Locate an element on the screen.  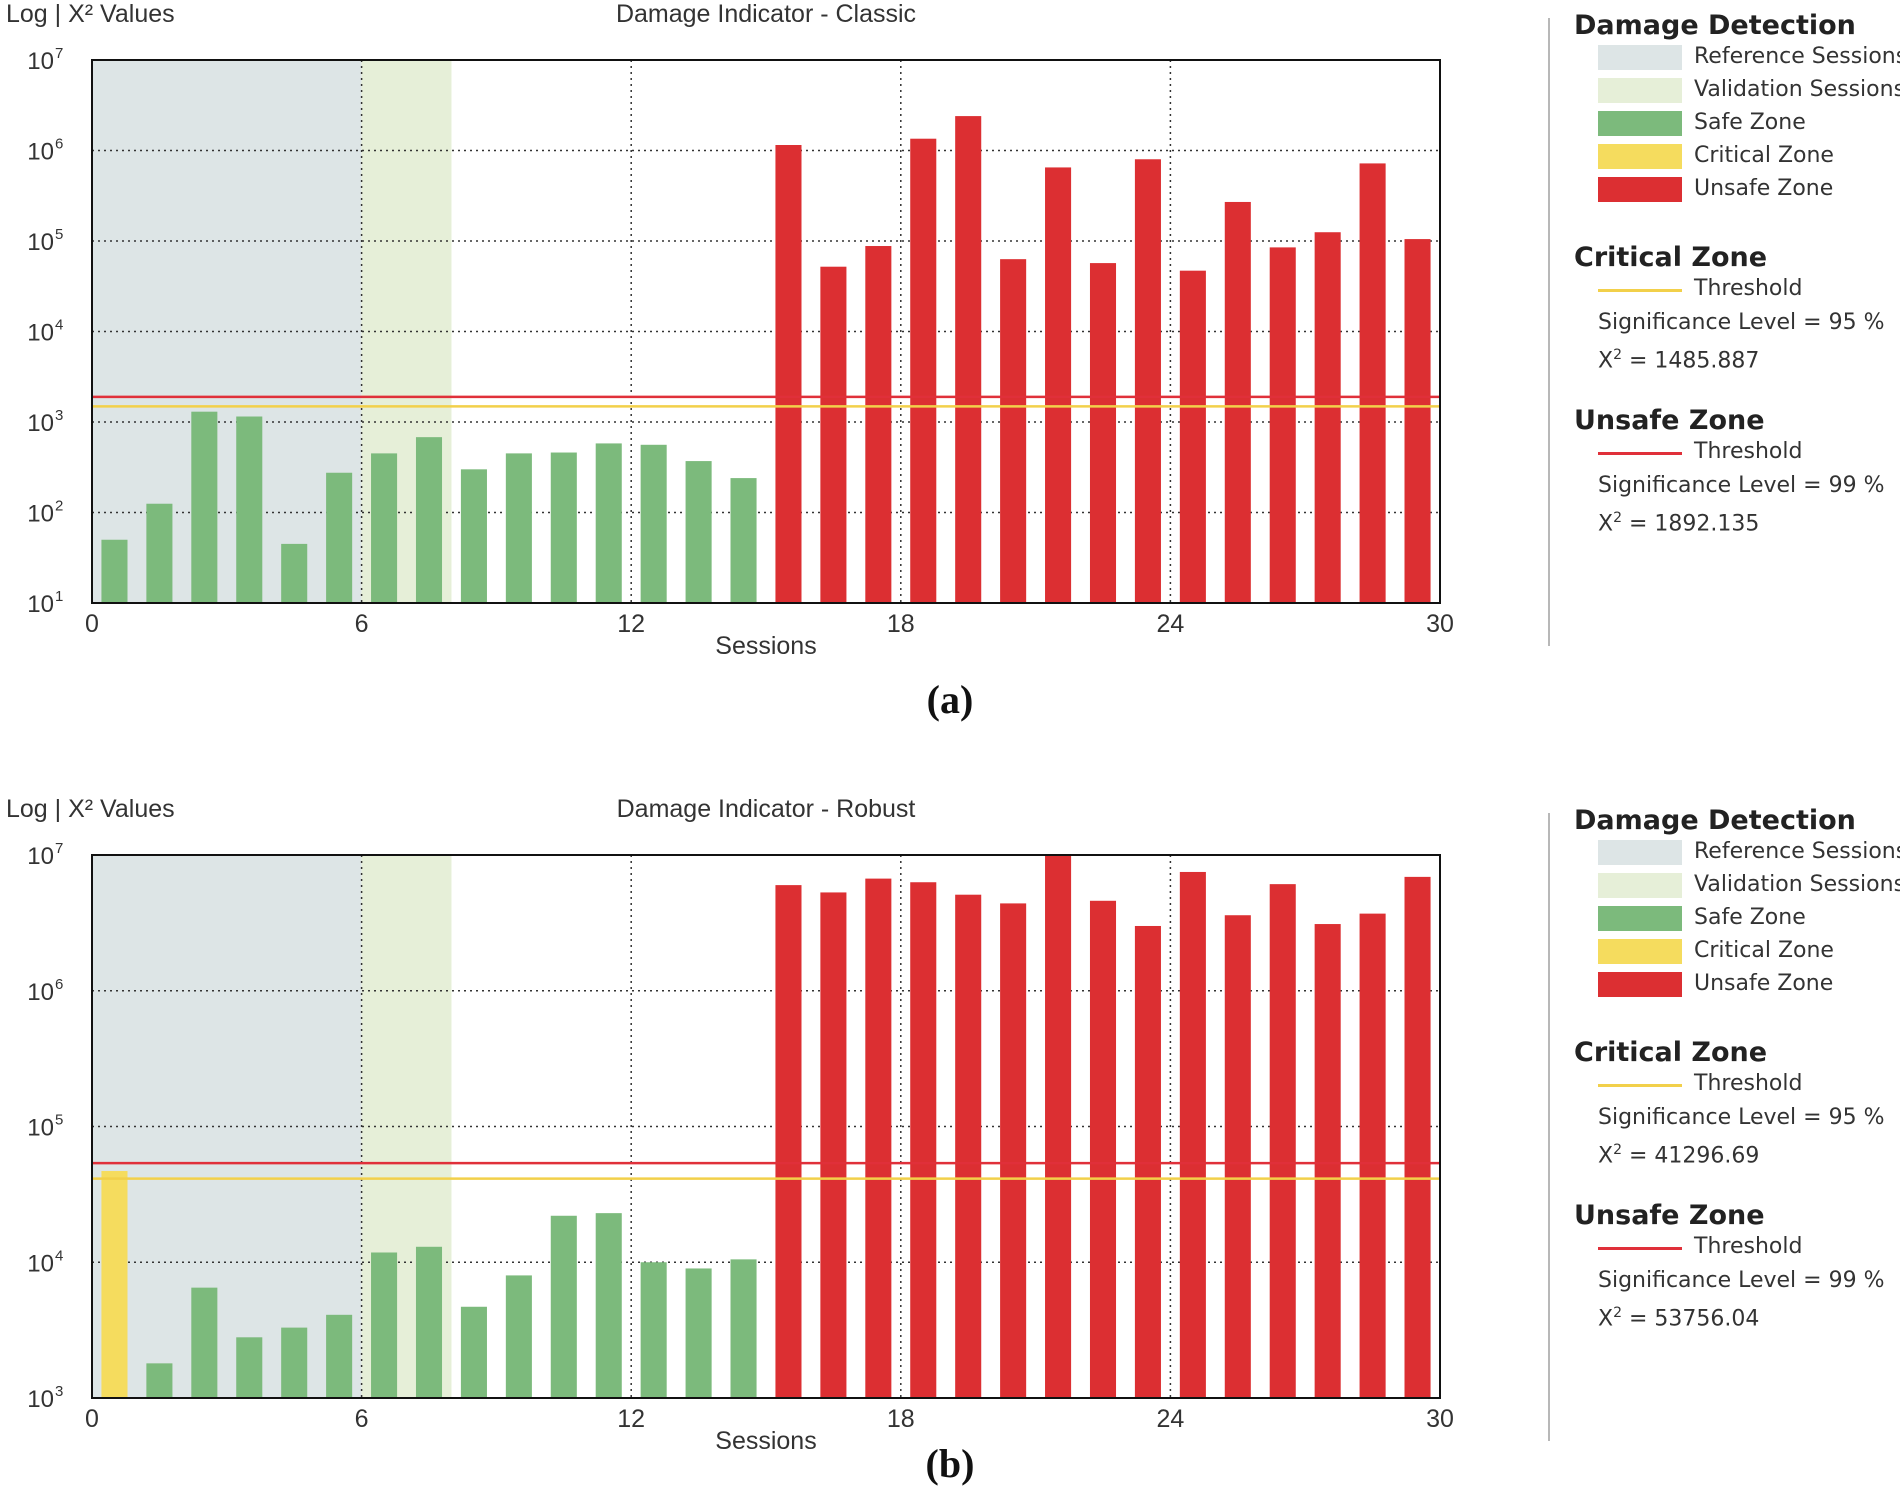
y-tick-exponent: 6 is located at coordinates (59, 144).